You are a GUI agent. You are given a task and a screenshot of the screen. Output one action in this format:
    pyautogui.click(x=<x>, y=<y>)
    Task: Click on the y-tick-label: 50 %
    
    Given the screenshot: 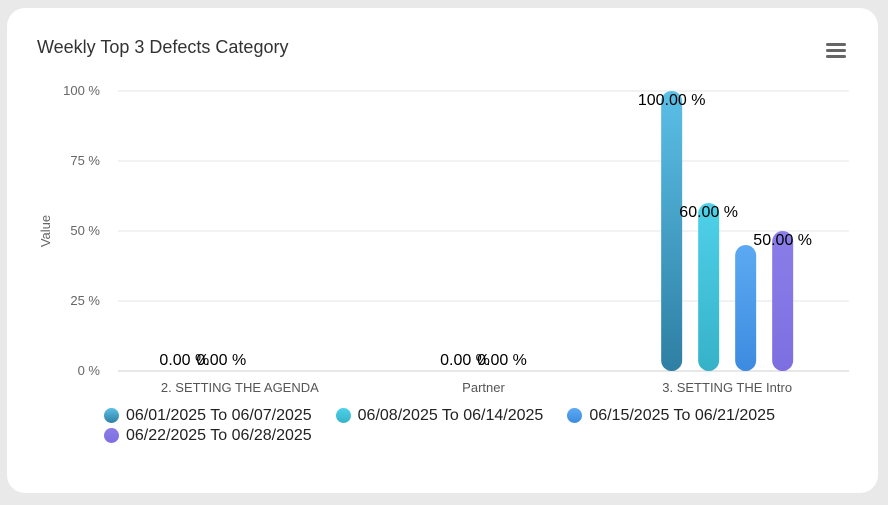 What is the action you would take?
    pyautogui.click(x=85, y=230)
    